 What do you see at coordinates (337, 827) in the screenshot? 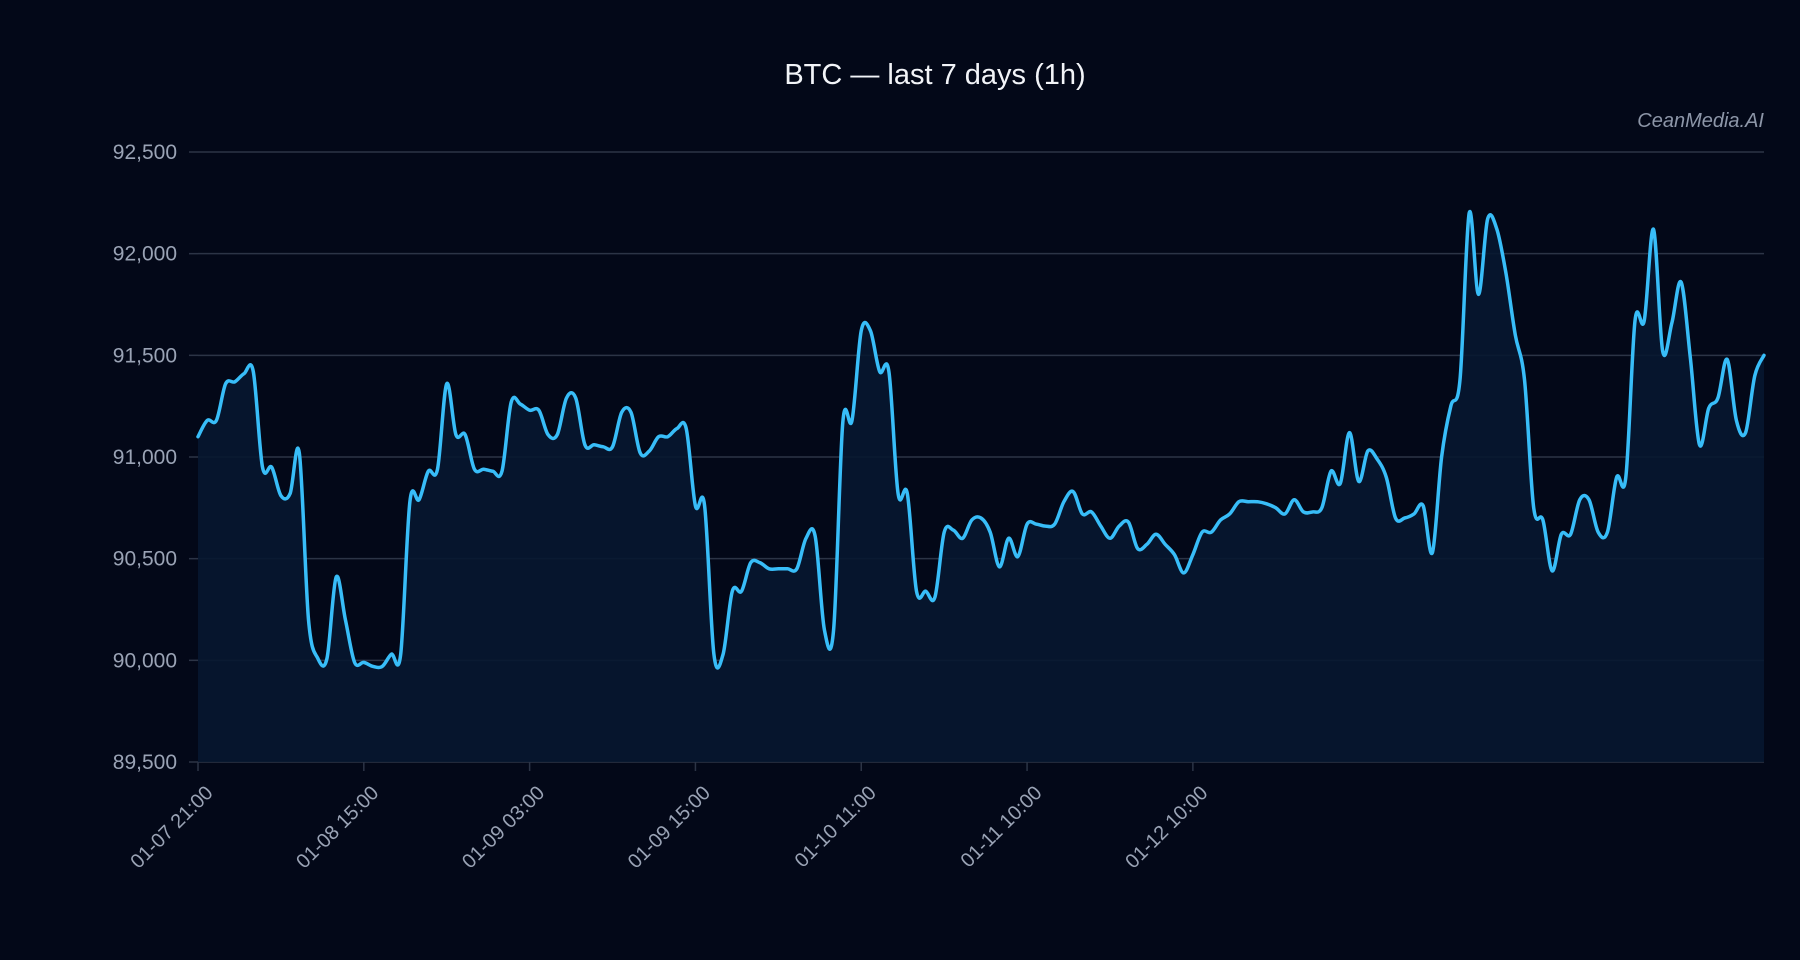
I see `x-tick-label: 01-08 15:00` at bounding box center [337, 827].